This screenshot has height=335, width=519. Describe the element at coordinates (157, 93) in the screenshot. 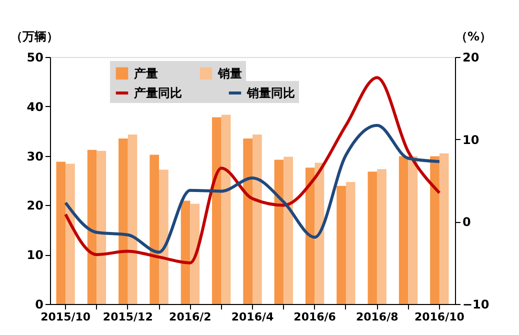

I see `legend-label: 产量同比` at that location.